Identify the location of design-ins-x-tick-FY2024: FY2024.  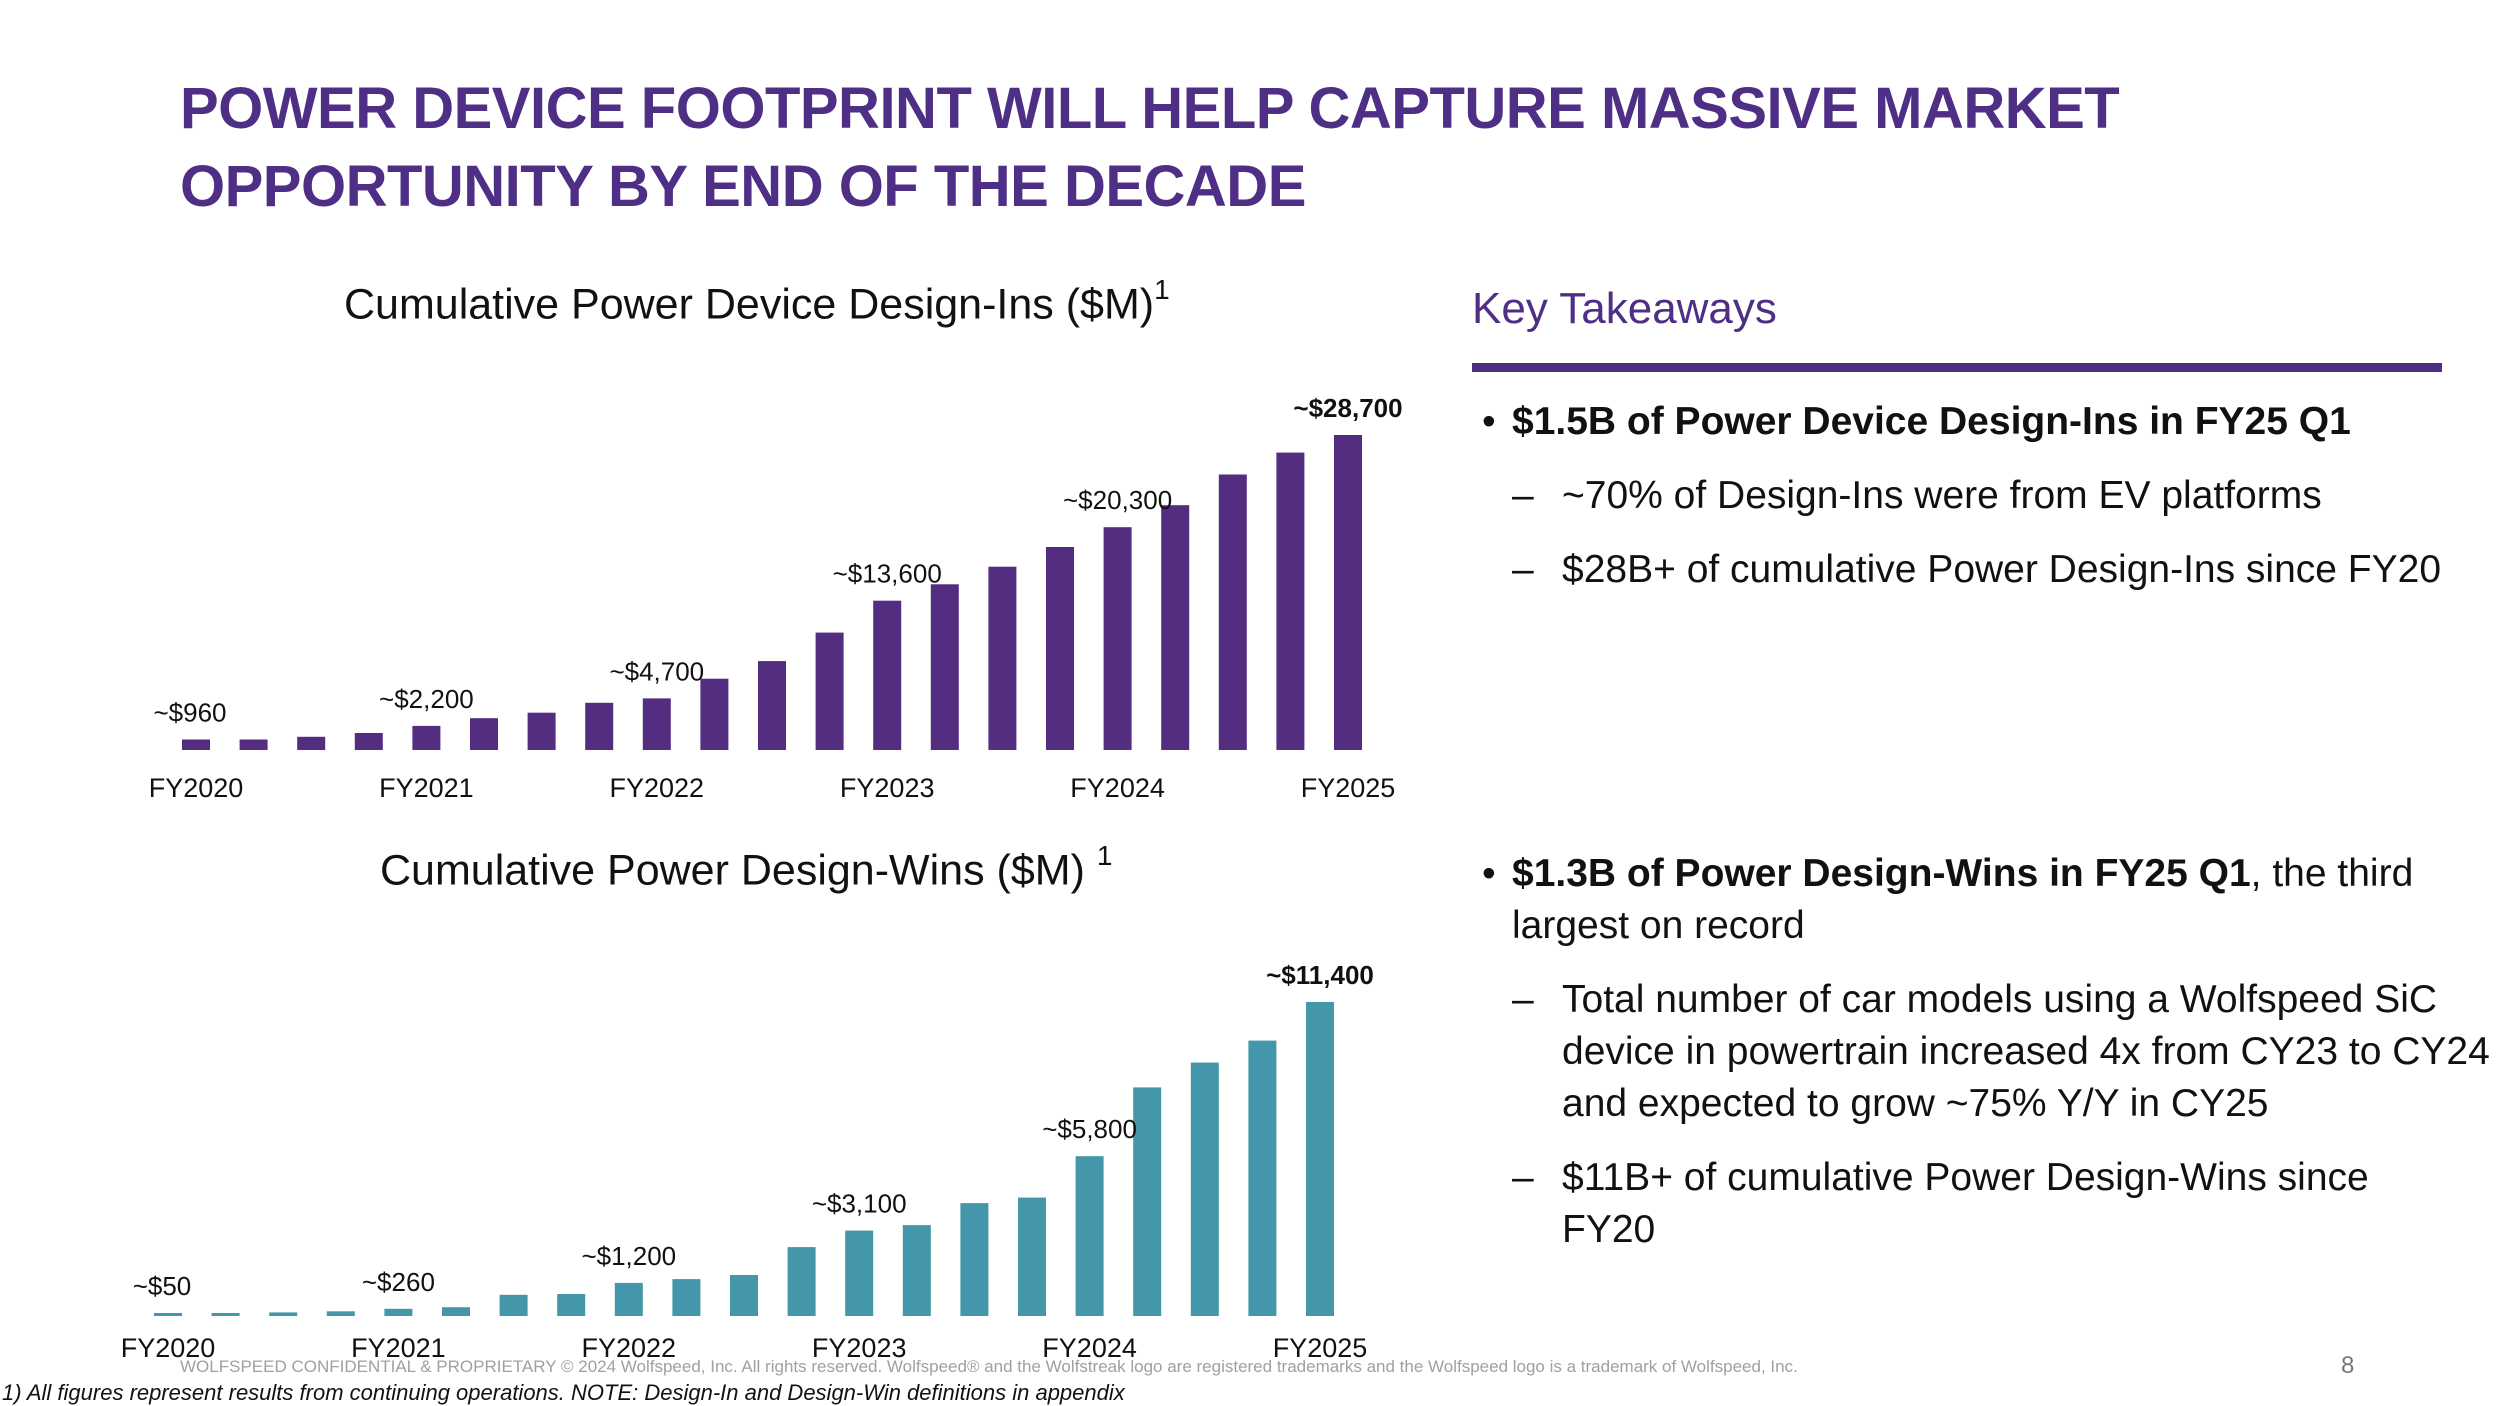
(1117, 788).